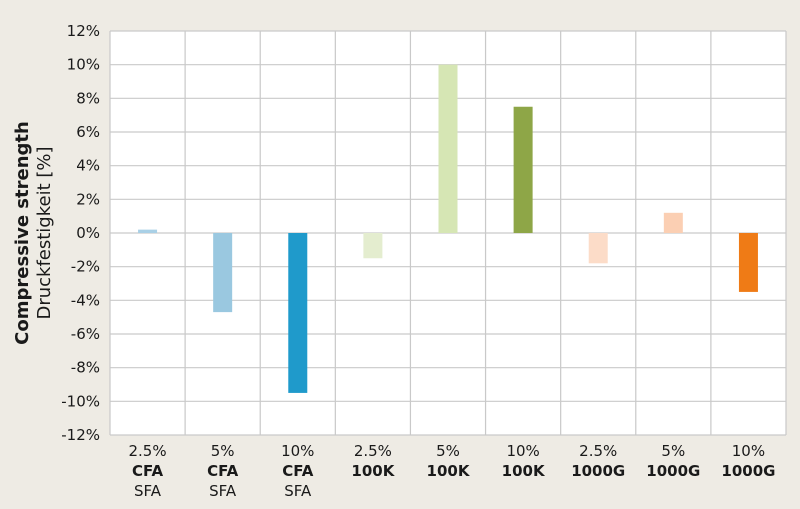 The width and height of the screenshot is (800, 509). What do you see at coordinates (88, 98) in the screenshot?
I see `y-tick-label: 8%` at bounding box center [88, 98].